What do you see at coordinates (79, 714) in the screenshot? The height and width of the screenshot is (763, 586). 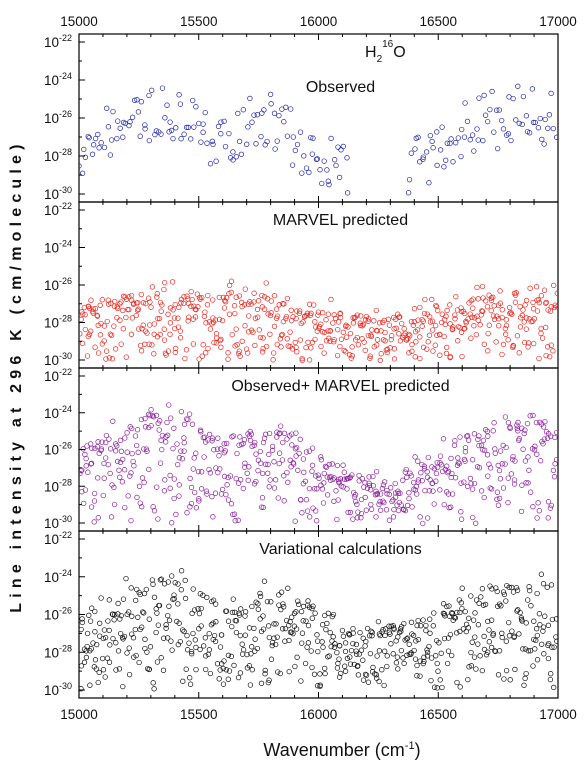 I see `x-tick-label-bottom: 15000` at bounding box center [79, 714].